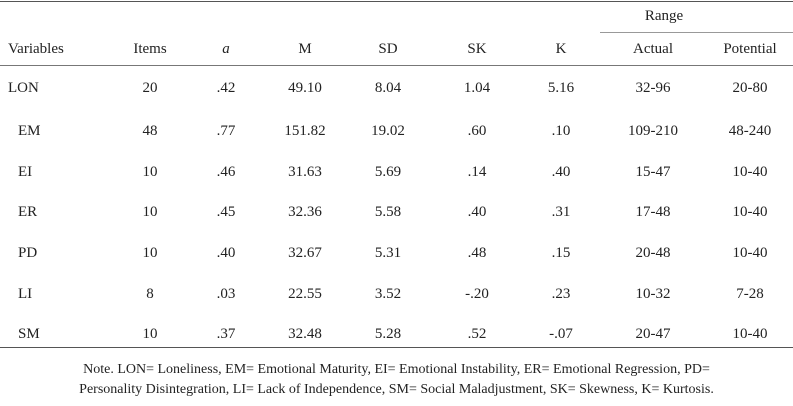 Image resolution: width=793 pixels, height=406 pixels. What do you see at coordinates (25, 172) in the screenshot?
I see `cell-variable: EI` at bounding box center [25, 172].